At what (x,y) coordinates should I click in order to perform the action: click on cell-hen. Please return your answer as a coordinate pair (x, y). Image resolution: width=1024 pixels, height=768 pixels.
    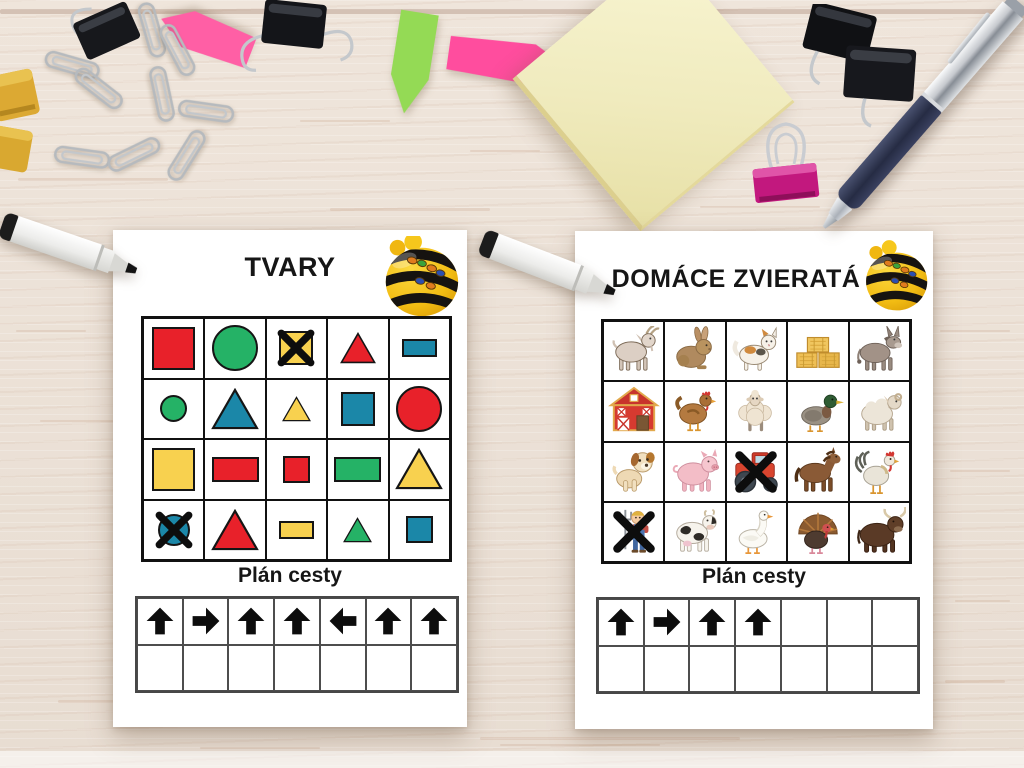
    Looking at the image, I should click on (695, 411).